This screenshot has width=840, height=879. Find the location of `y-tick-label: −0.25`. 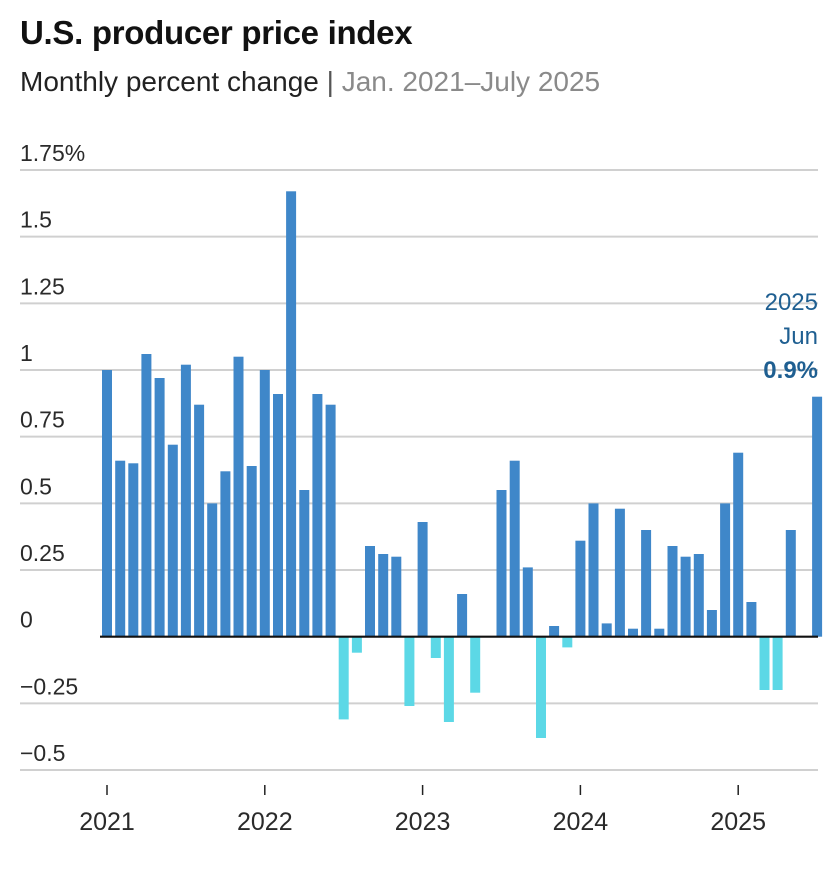

y-tick-label: −0.25 is located at coordinates (49, 686).